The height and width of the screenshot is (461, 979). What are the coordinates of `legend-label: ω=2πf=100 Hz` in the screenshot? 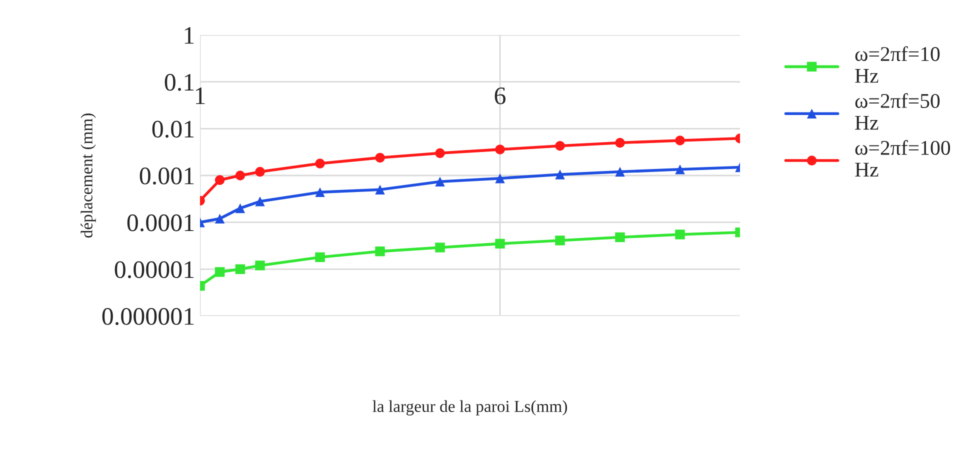 It's located at (902, 158).